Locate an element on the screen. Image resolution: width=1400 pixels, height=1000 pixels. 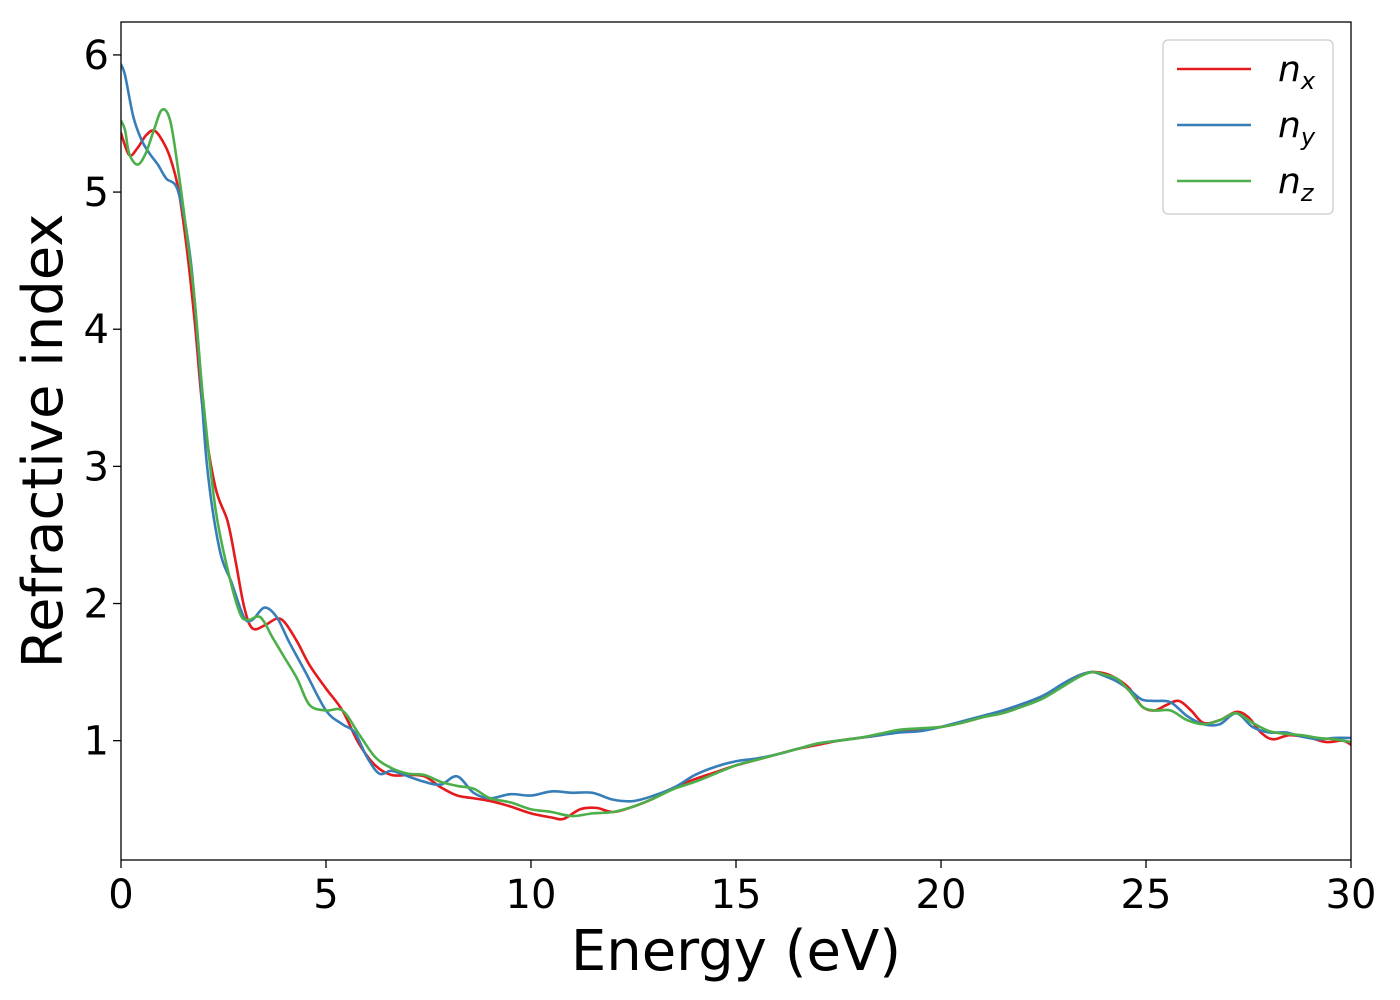
x-tick-label: 0 is located at coordinates (120, 895).